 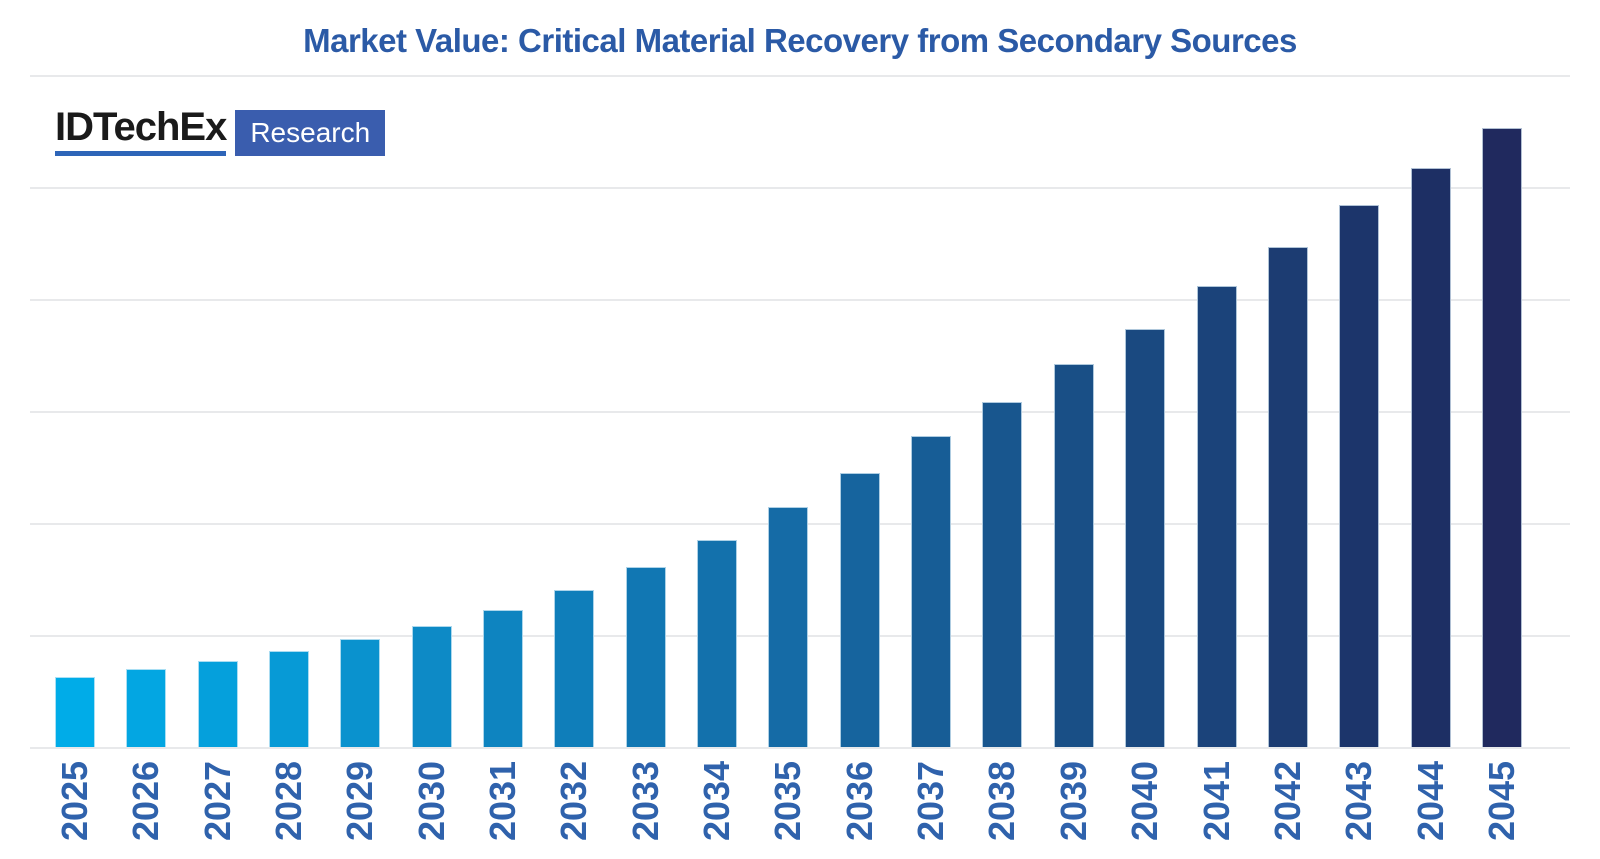 I want to click on x-tick-2030: 2030, so click(x=431, y=801).